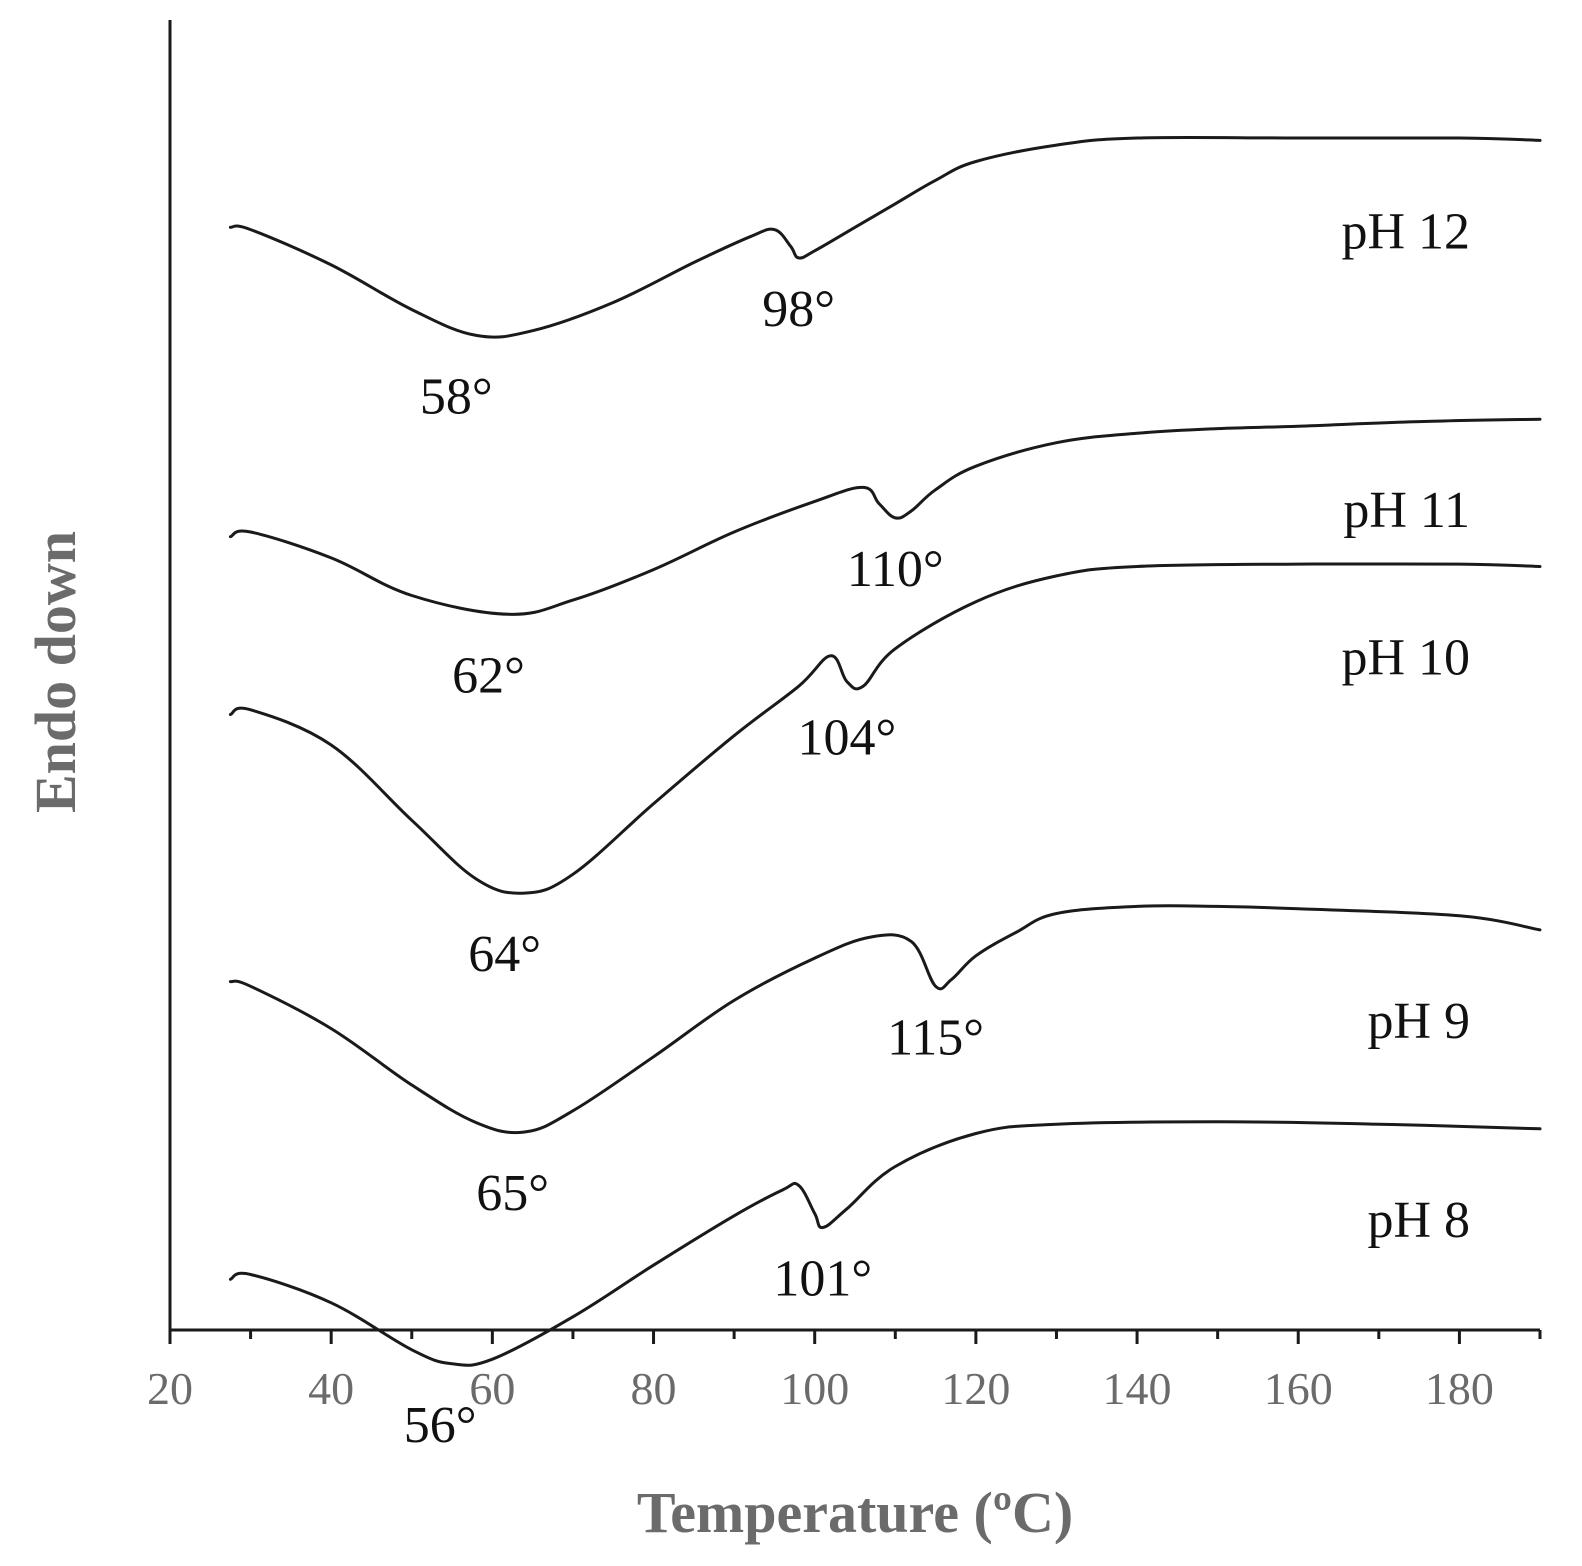 The image size is (1582, 1566). Describe the element at coordinates (855, 1512) in the screenshot. I see `x-axis-title: Temperature (ºC)` at that location.